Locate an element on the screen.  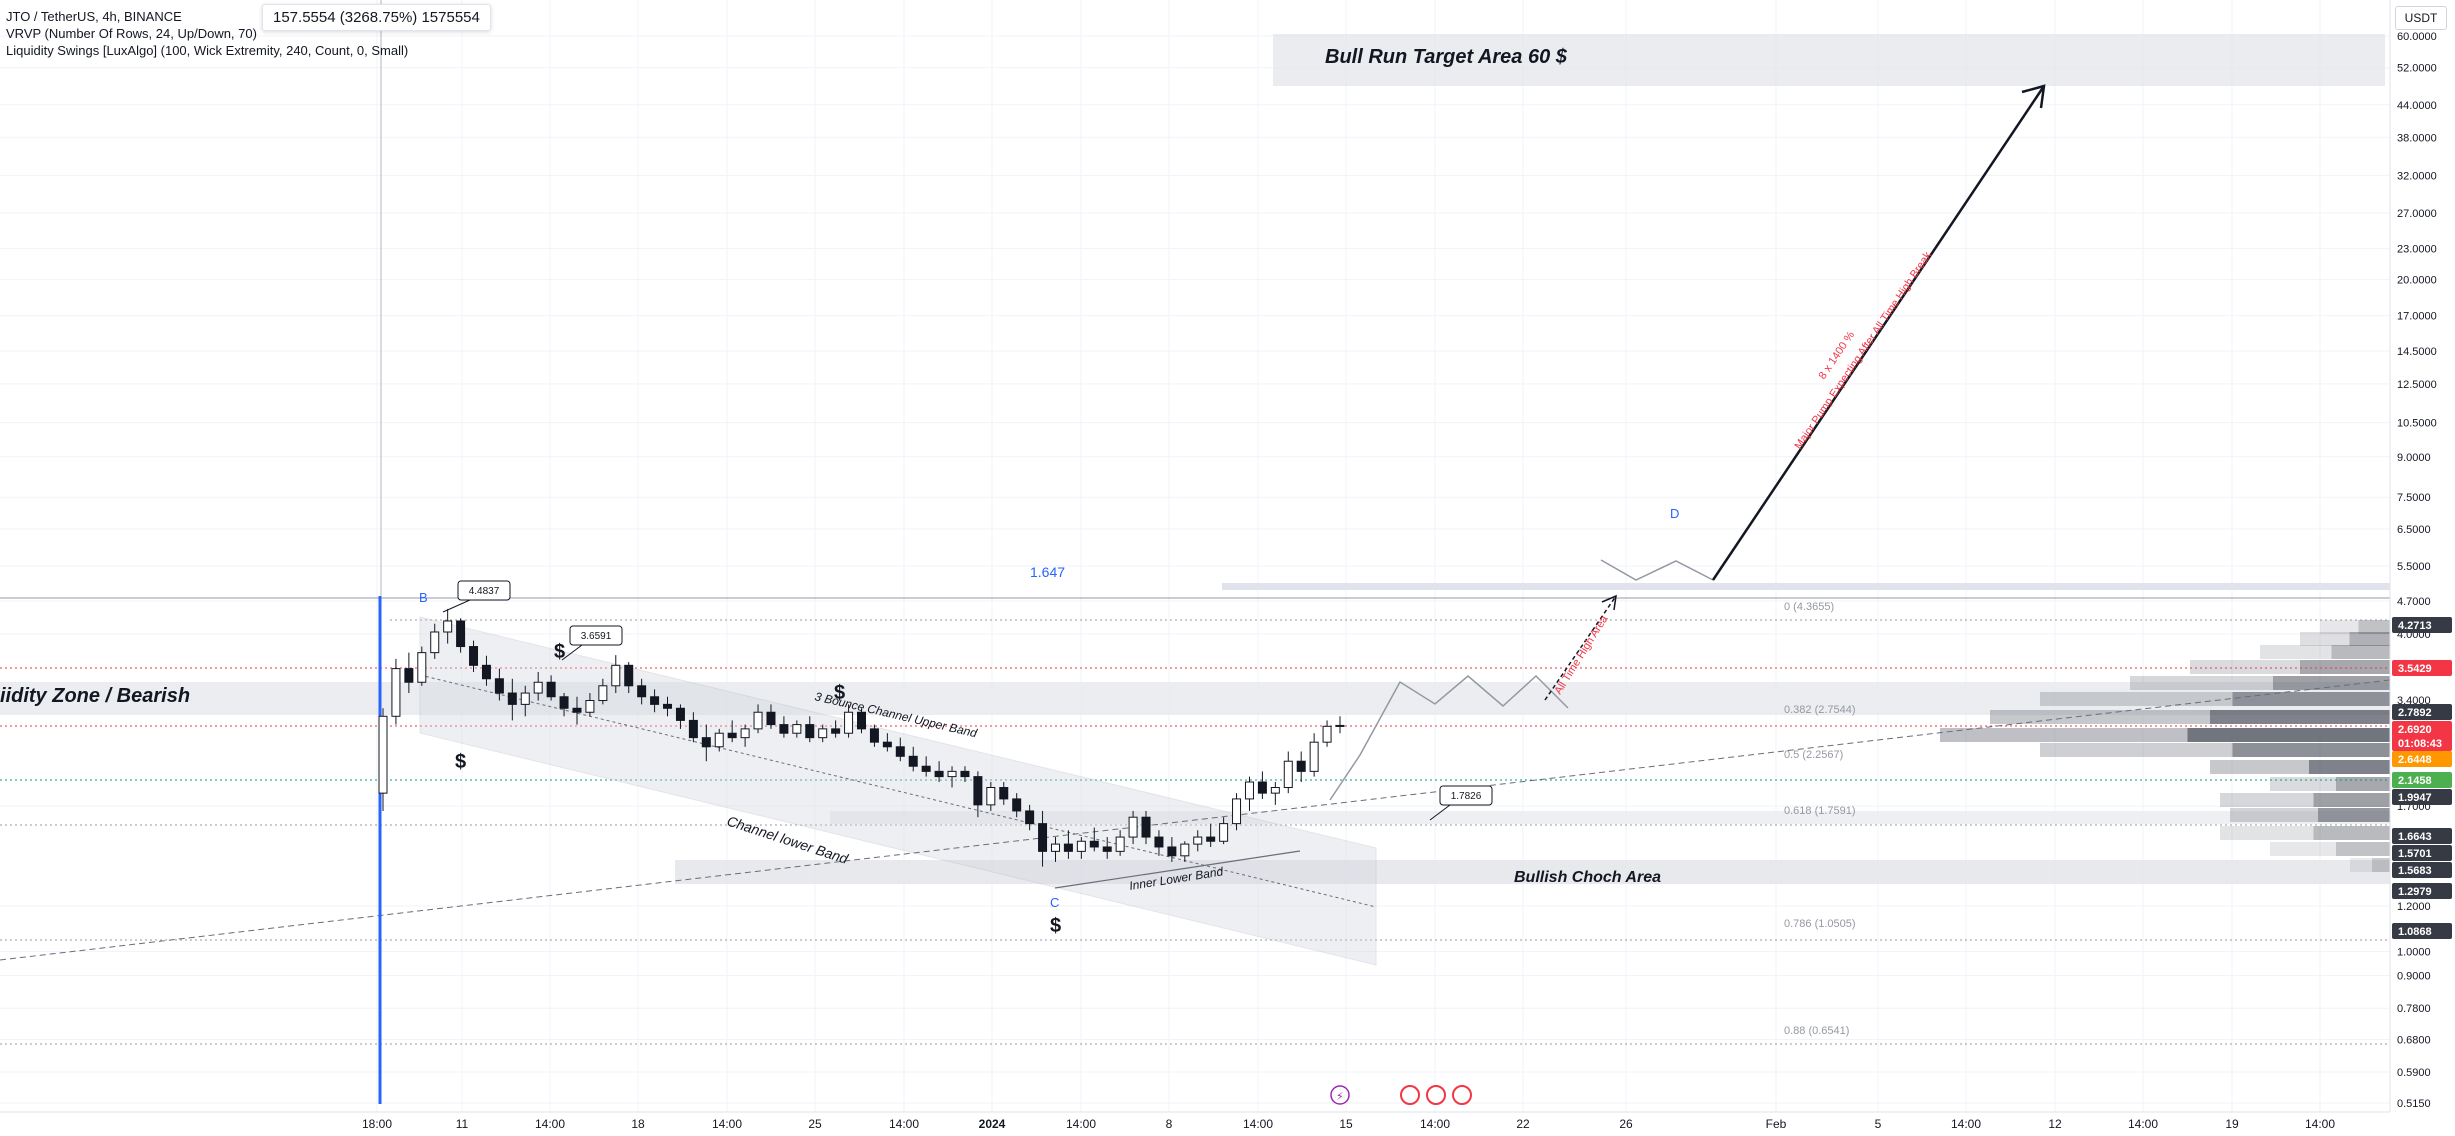
symbol-title: JTO / TetherUS, 4h, BINANCE is located at coordinates (94, 16).